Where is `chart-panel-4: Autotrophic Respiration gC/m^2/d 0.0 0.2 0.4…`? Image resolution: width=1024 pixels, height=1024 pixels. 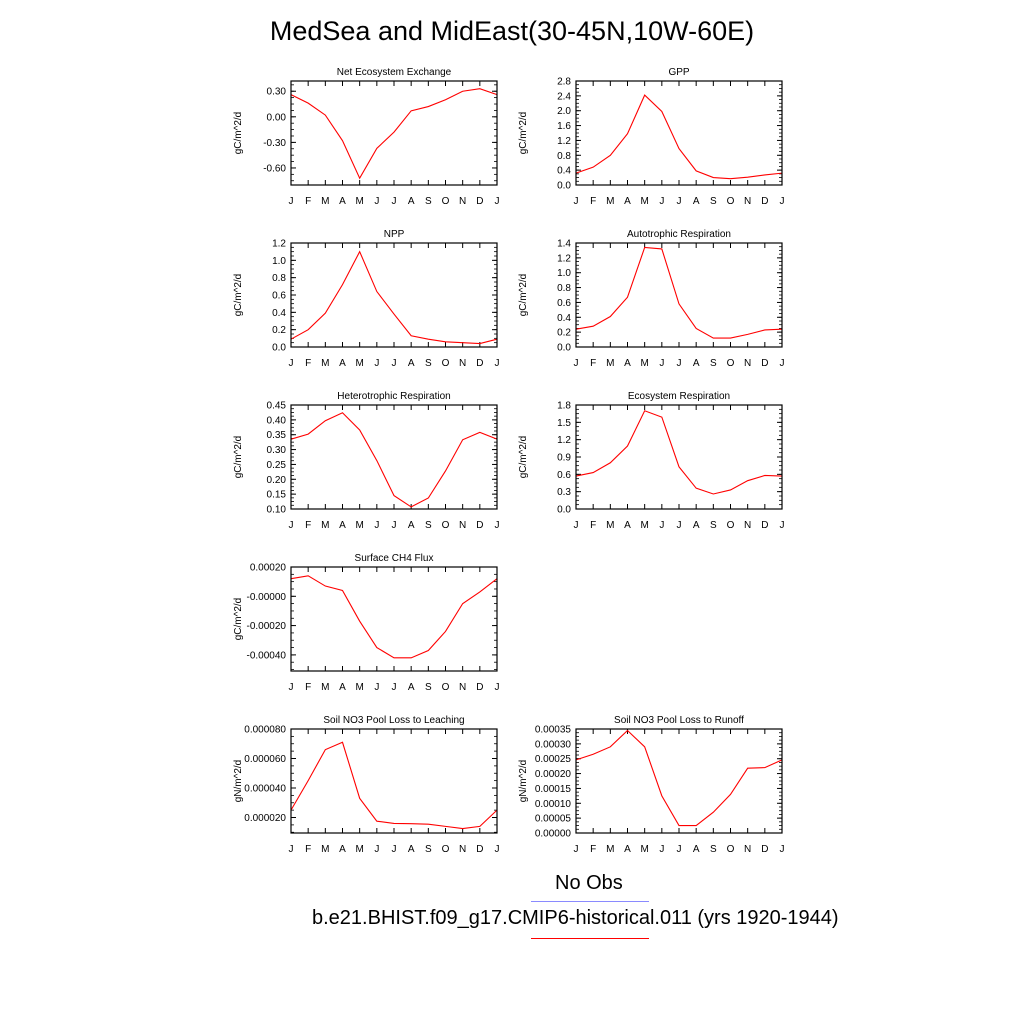 chart-panel-4: Autotrophic Respiration gC/m^2/d 0.0 0.2 0.4… is located at coordinates (651, 299).